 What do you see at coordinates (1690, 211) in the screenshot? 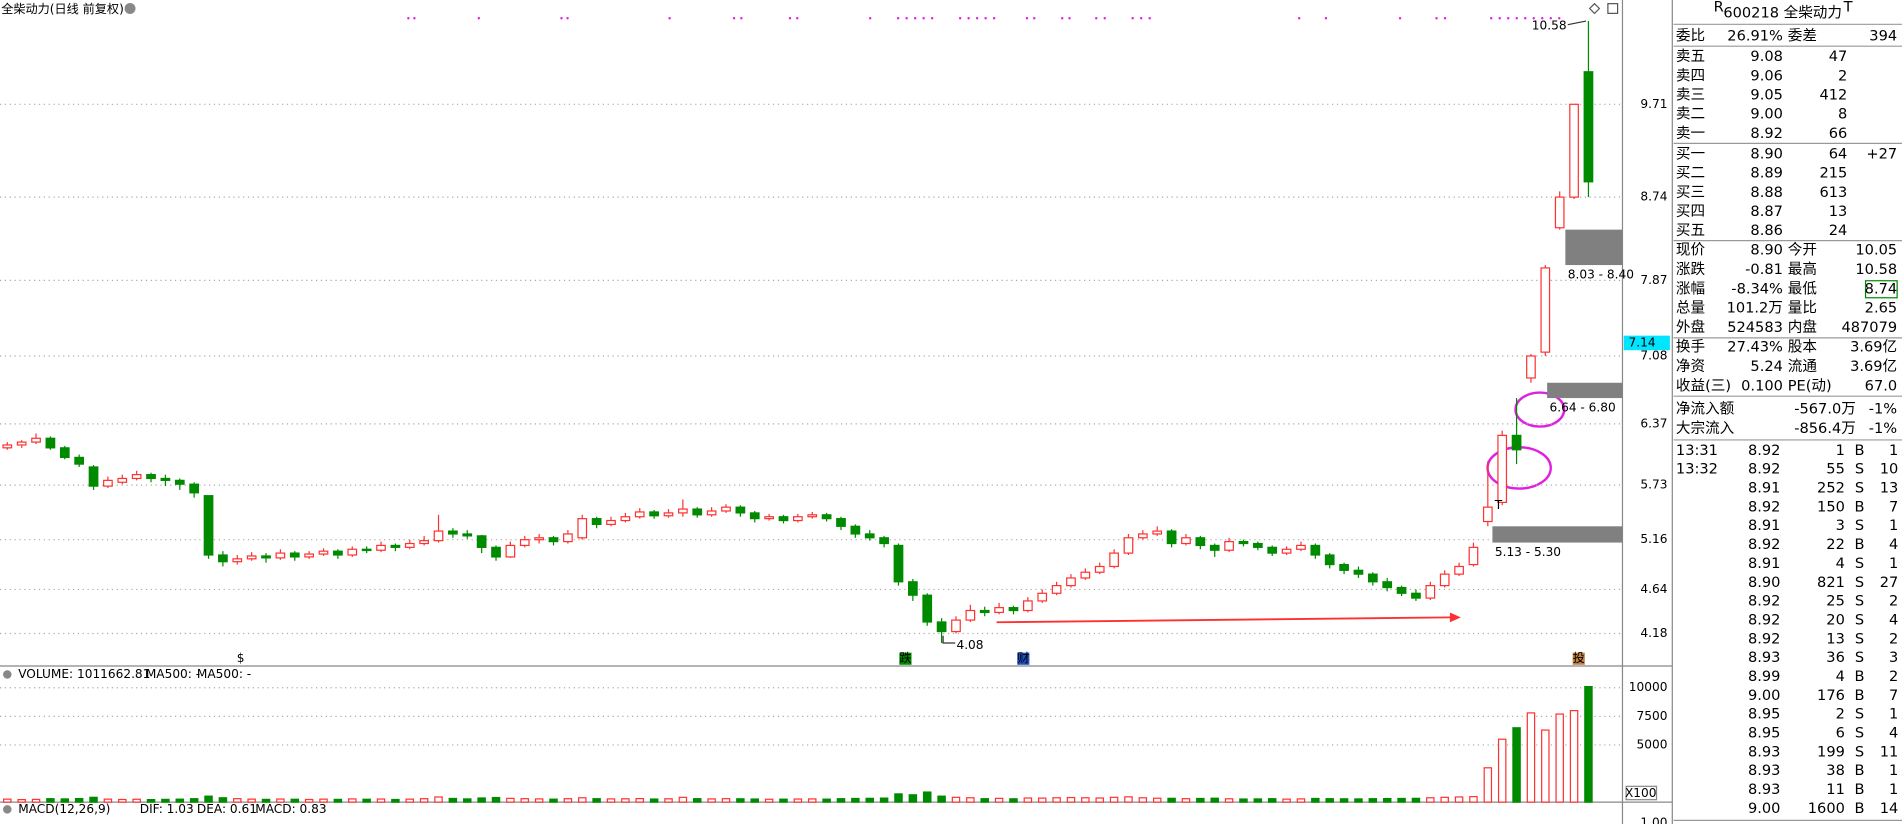
I see `bid-label: 买四` at bounding box center [1690, 211].